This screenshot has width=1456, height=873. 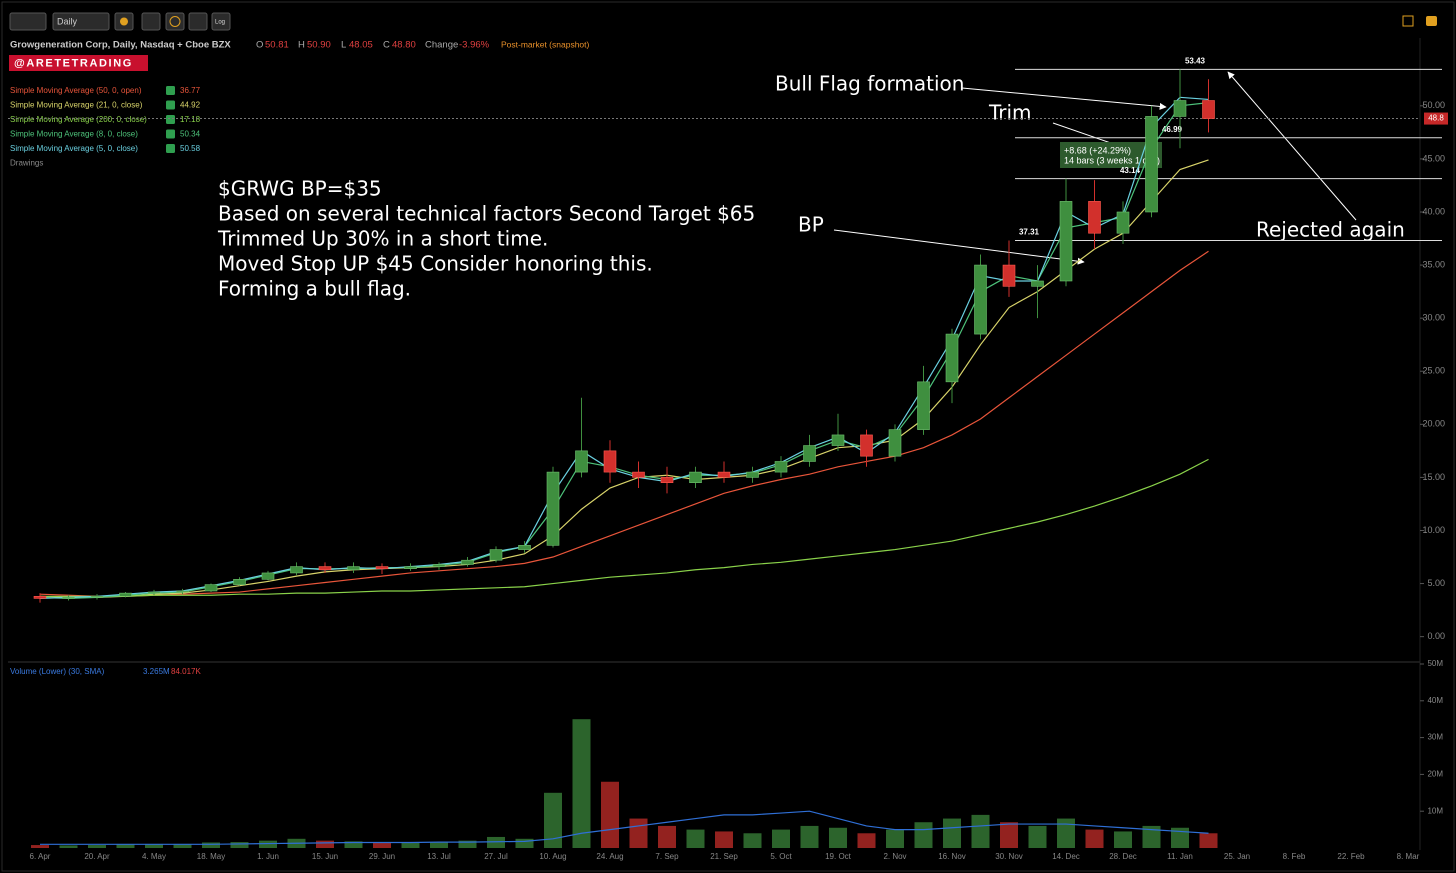 What do you see at coordinates (325, 856) in the screenshot?
I see `x-tick-label: 15. Jun` at bounding box center [325, 856].